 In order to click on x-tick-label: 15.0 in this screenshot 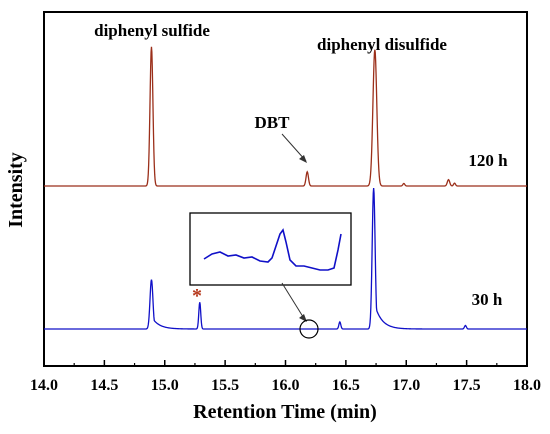, I will do `click(165, 385)`.